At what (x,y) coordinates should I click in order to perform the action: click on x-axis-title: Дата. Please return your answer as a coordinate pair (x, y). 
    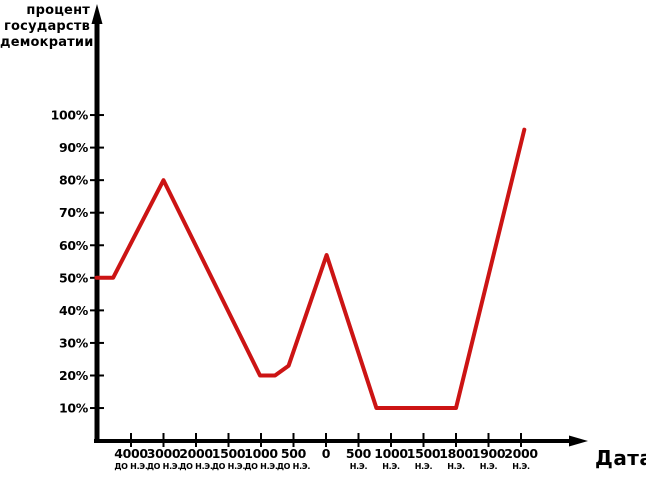
    Looking at the image, I should click on (620, 458).